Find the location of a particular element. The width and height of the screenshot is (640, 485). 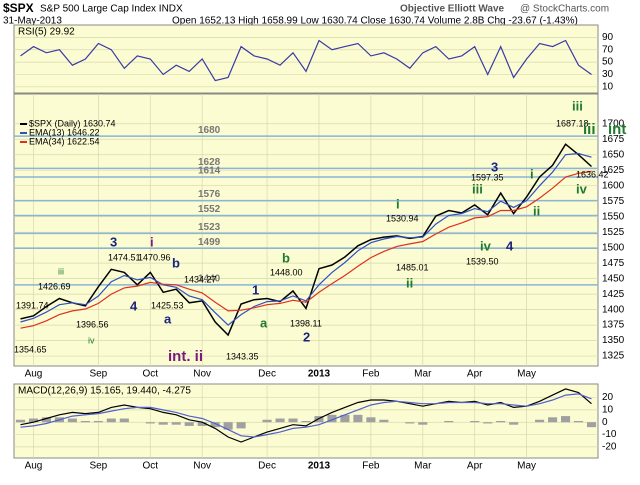

level-label: 1680 is located at coordinates (209, 130).